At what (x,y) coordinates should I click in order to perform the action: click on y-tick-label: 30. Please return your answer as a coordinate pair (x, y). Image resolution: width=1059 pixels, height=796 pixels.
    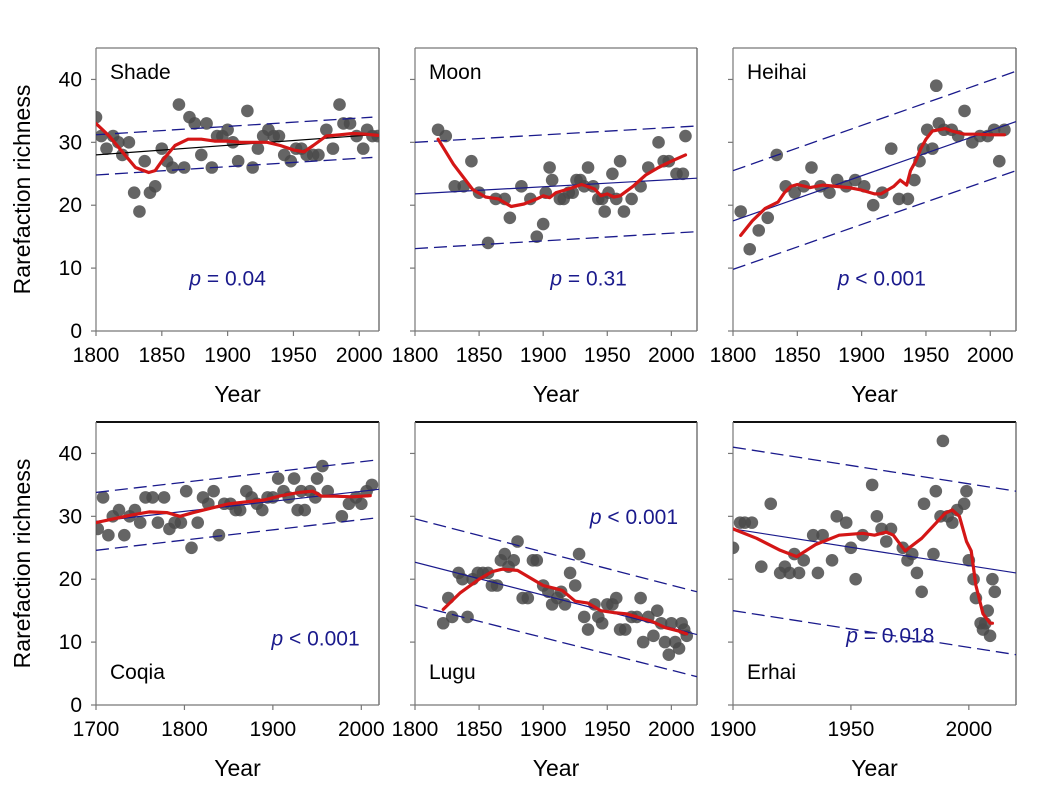
    Looking at the image, I should click on (70, 142).